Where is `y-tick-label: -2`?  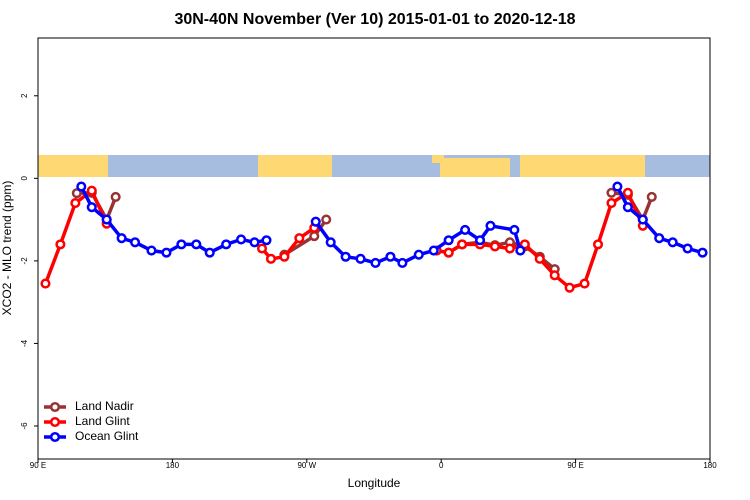
y-tick-label: -2 is located at coordinates (24, 261).